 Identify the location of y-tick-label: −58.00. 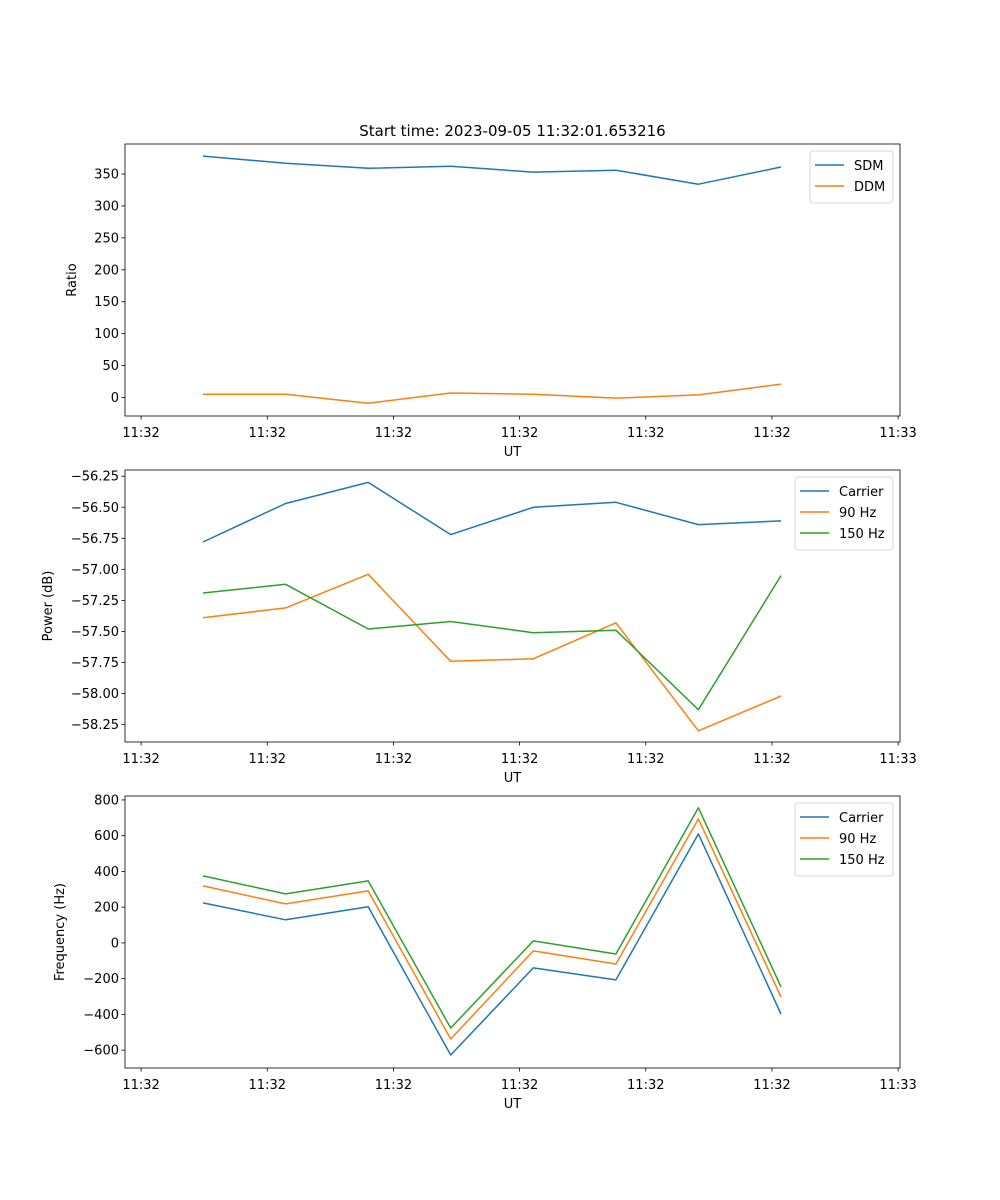
(95, 694).